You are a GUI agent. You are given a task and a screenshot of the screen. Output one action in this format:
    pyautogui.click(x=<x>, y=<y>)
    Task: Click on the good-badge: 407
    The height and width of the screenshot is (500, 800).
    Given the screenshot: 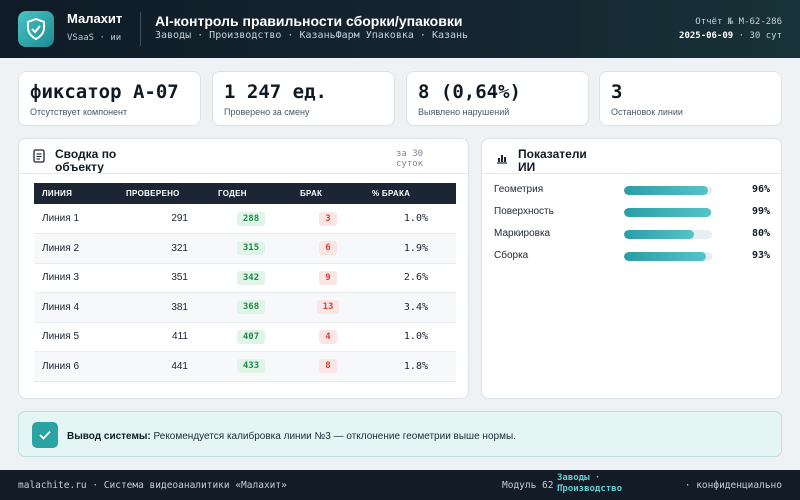 What is the action you would take?
    pyautogui.click(x=251, y=336)
    